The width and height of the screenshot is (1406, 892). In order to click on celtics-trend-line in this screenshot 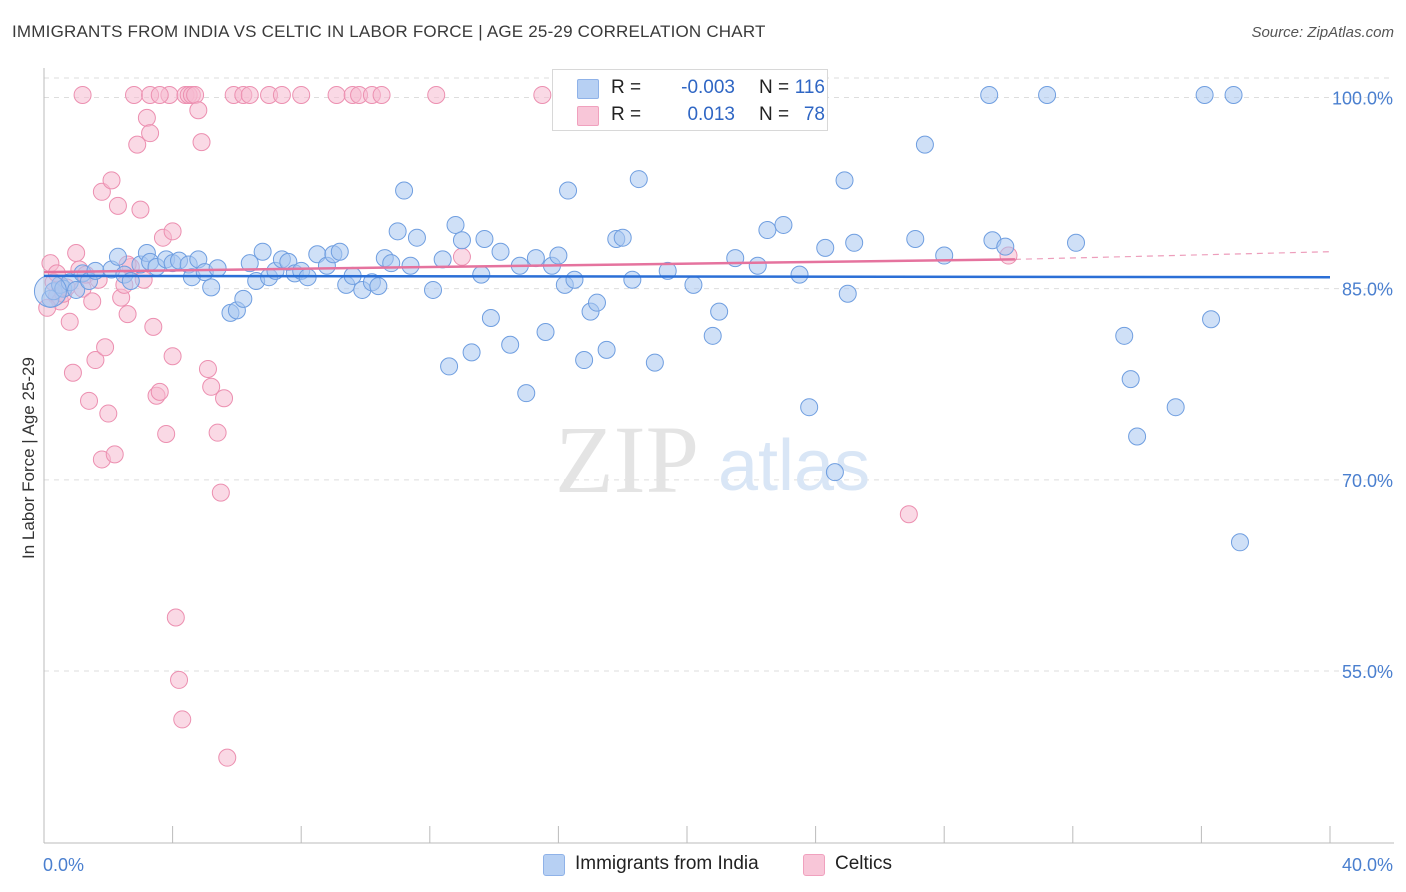, I will do `click(529, 266)`.